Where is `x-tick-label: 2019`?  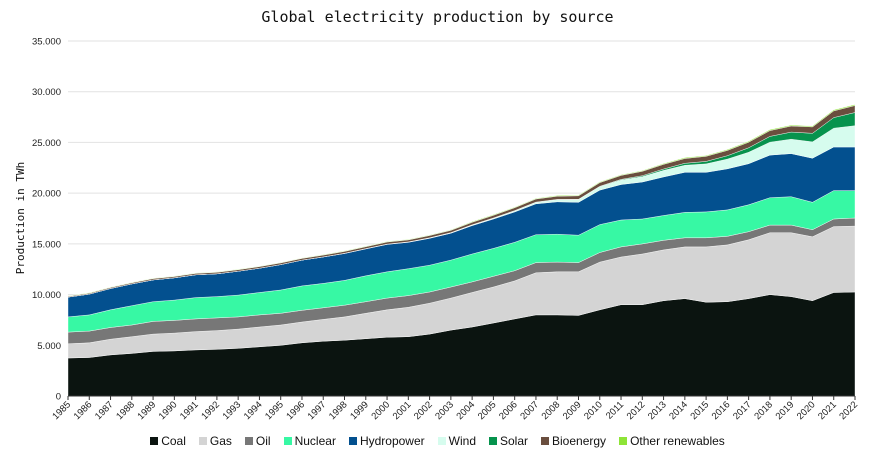
x-tick-label: 2019 is located at coordinates (785, 410).